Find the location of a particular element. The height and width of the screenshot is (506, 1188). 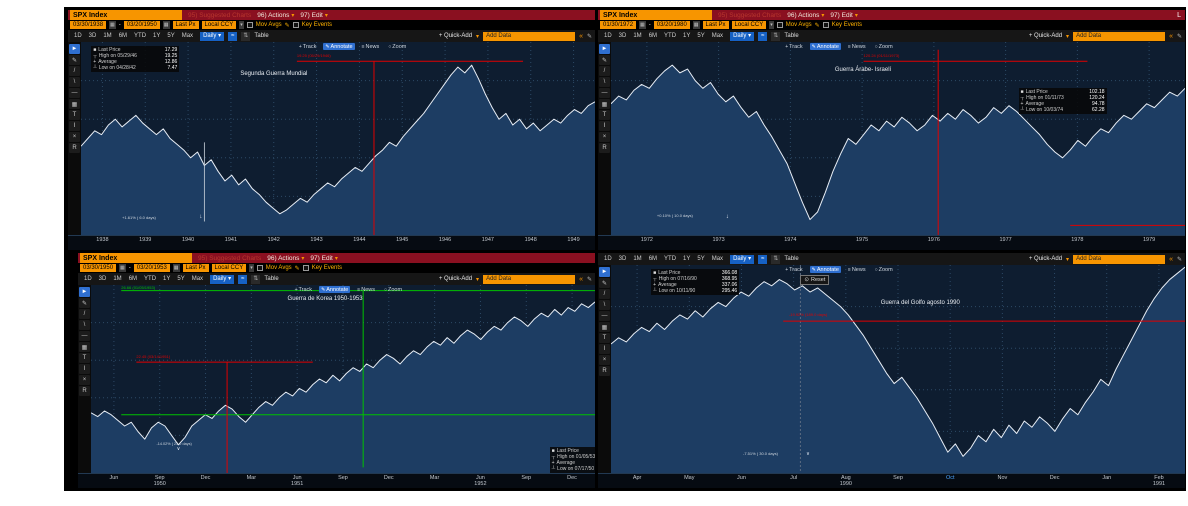

reset-button: ⊙ Reset is located at coordinates (815, 280).